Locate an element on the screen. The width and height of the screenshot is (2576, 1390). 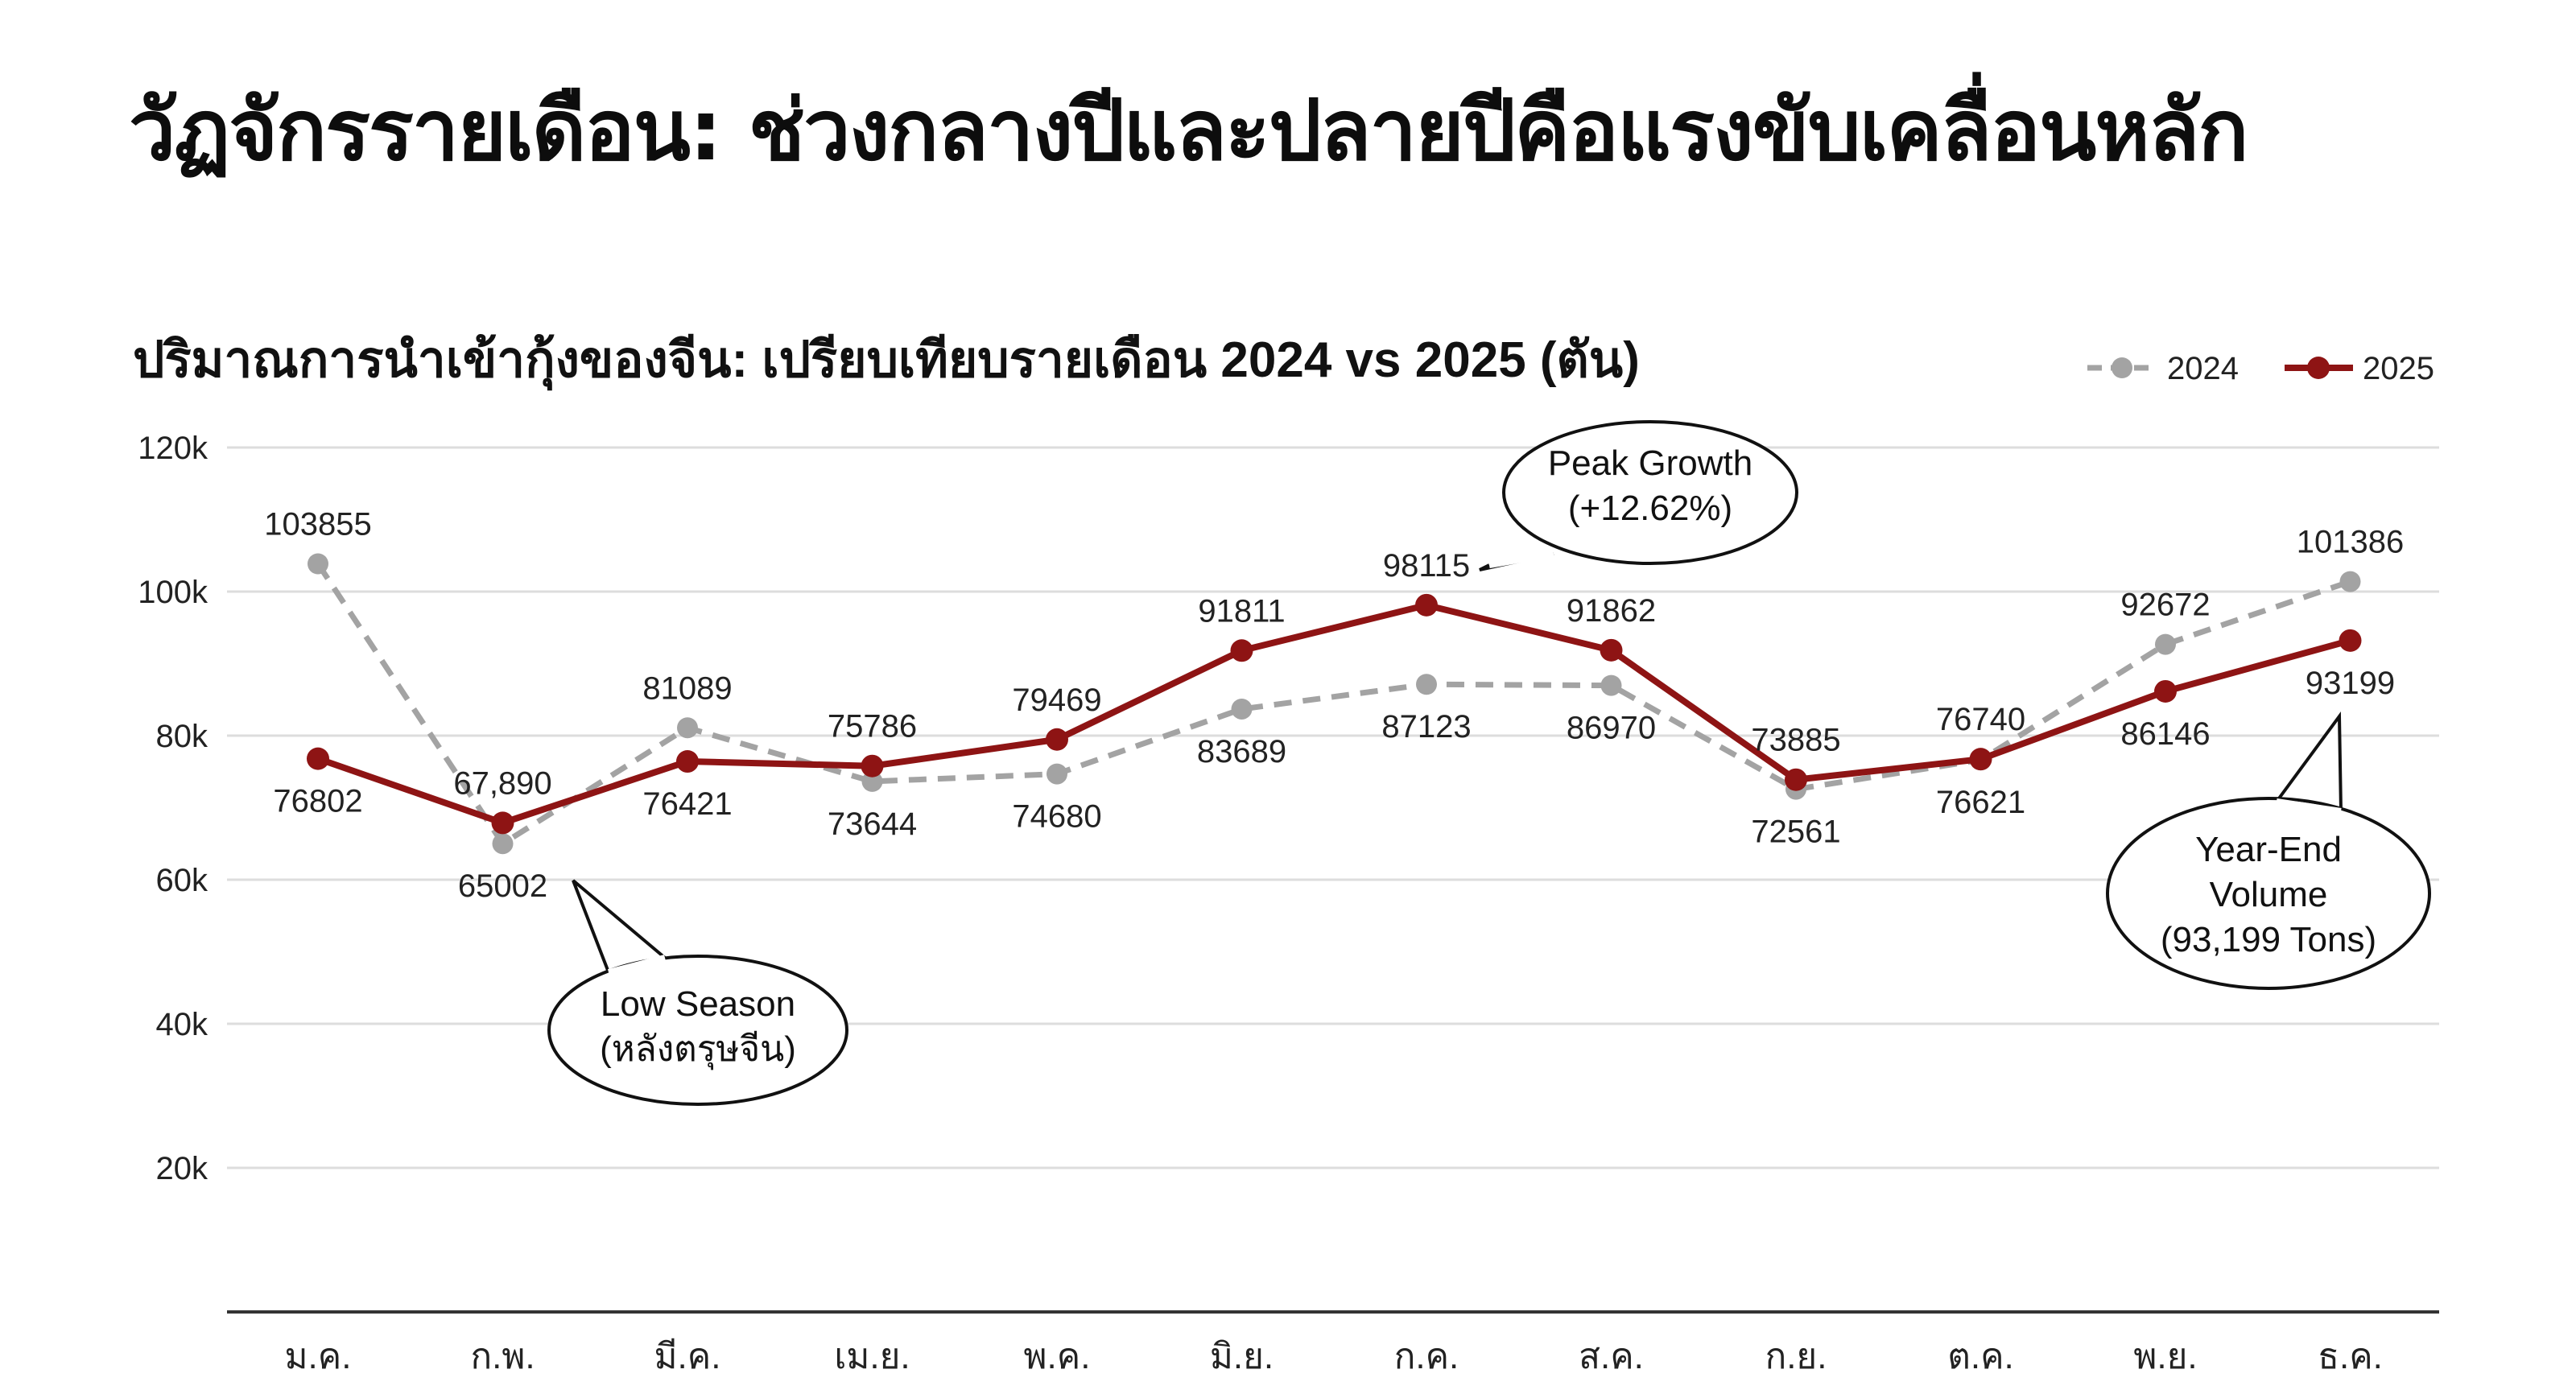
legend-2025-label: 2025 is located at coordinates (2398, 368).